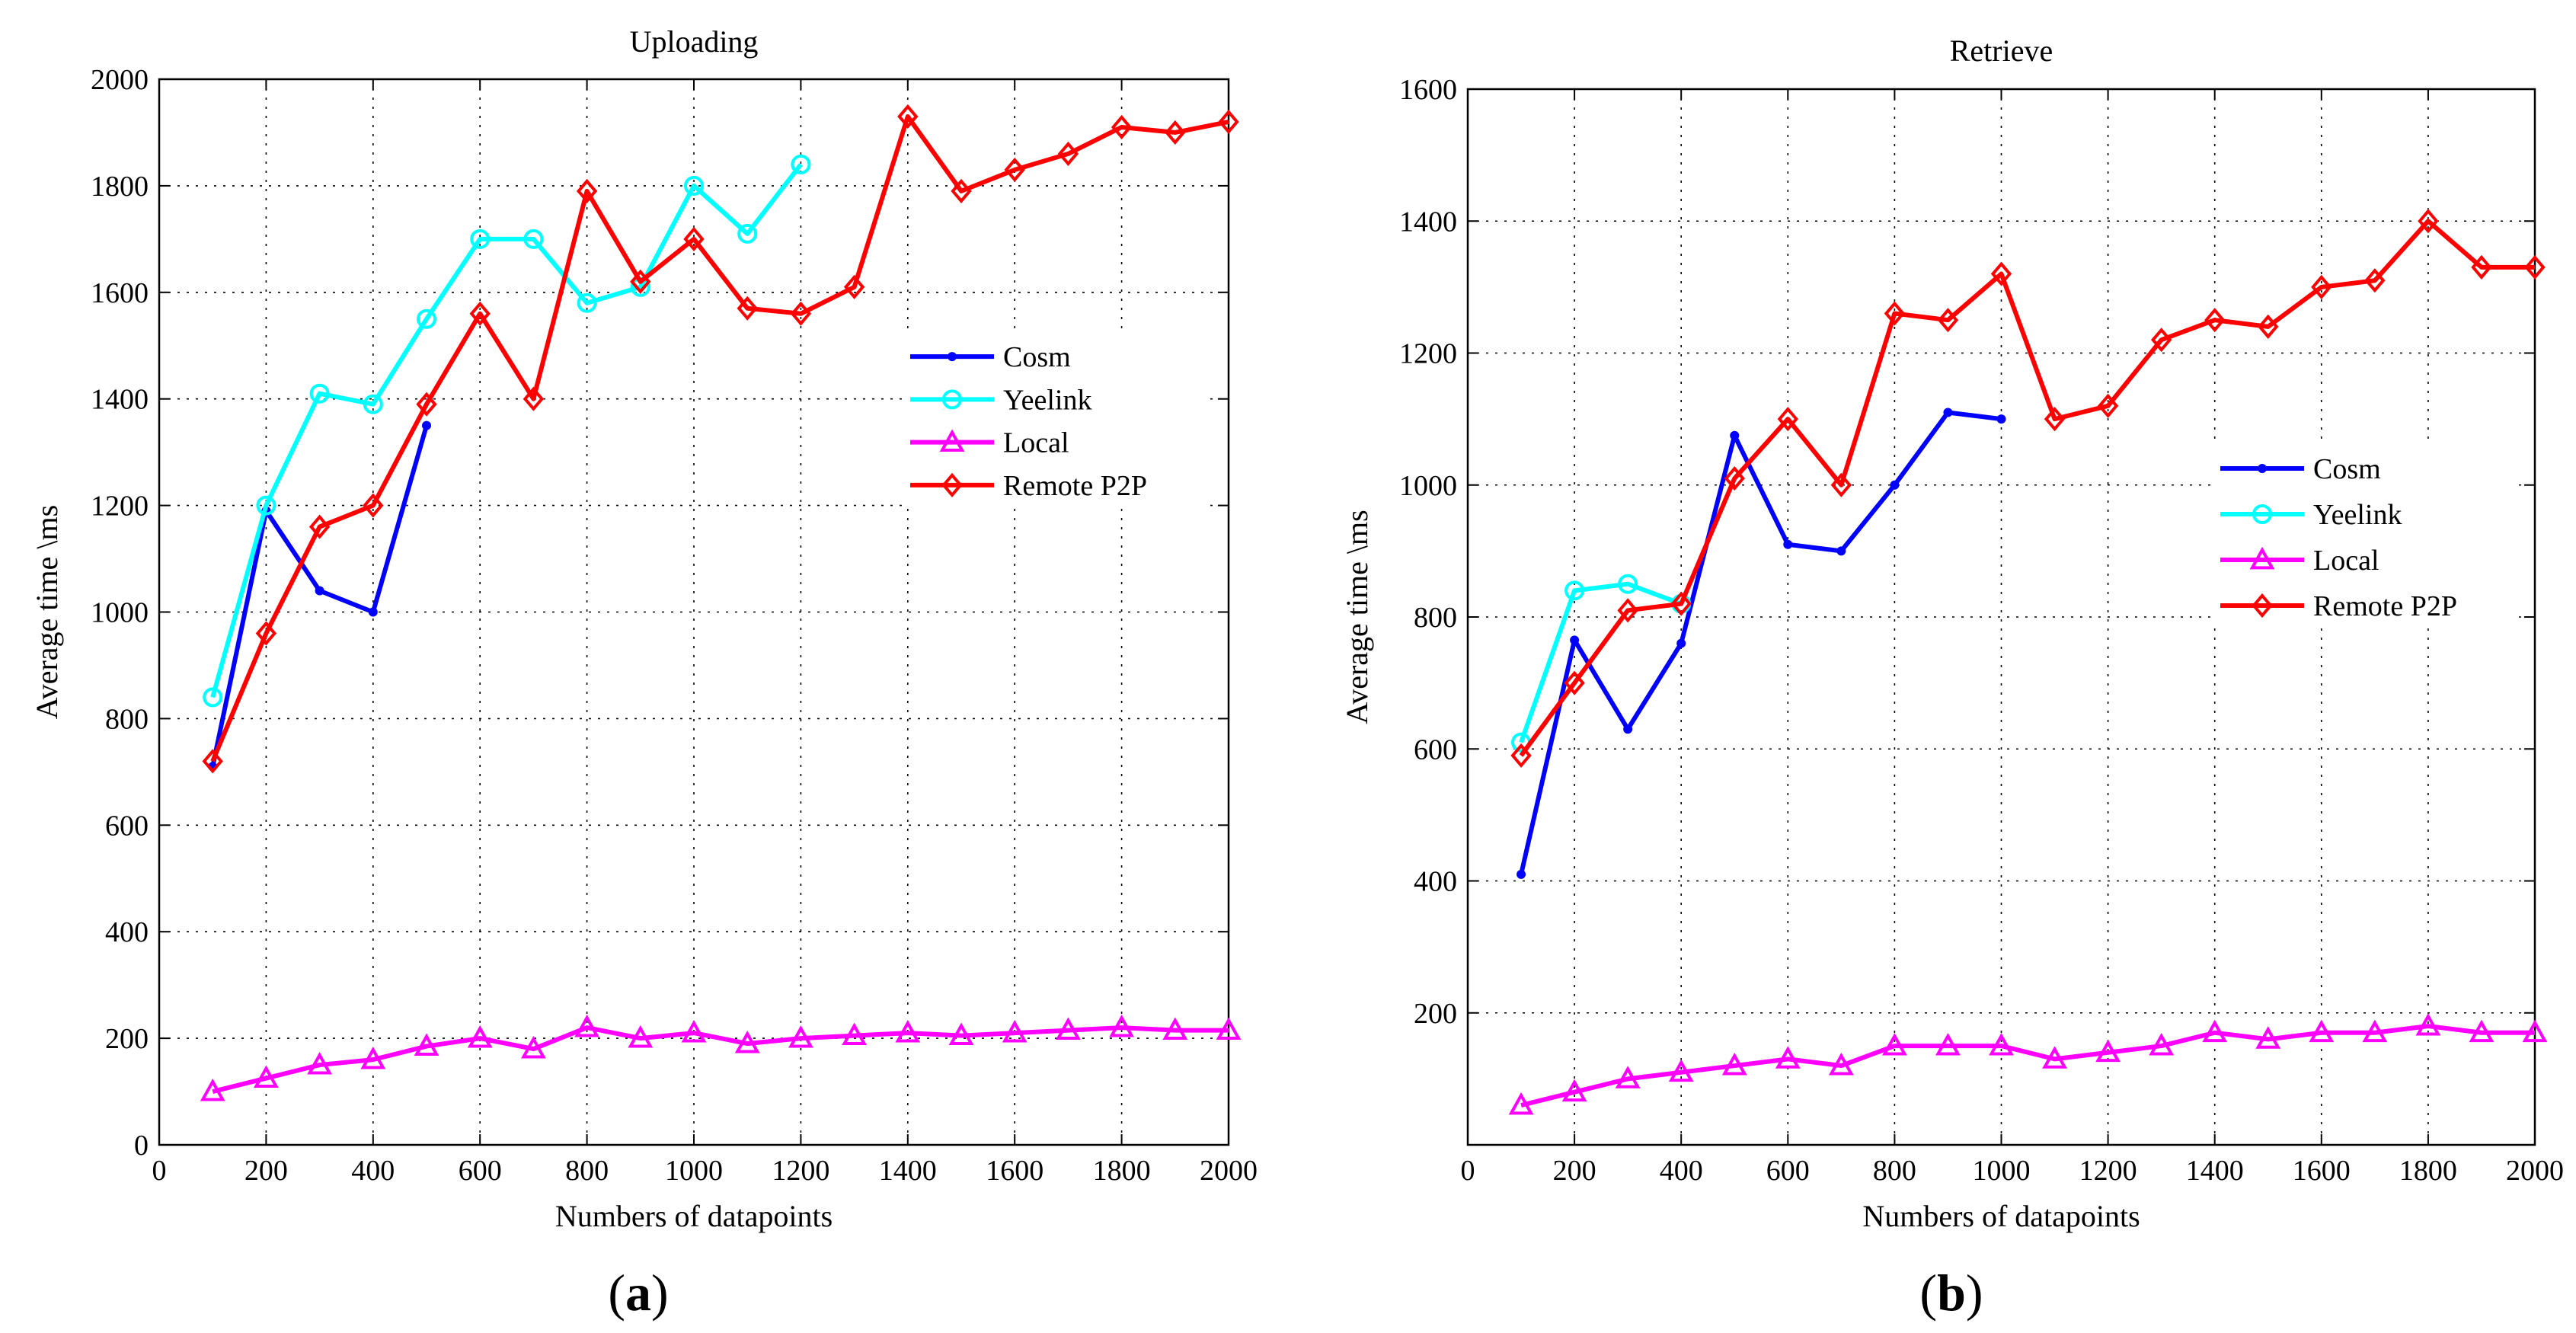 The width and height of the screenshot is (2576, 1333). What do you see at coordinates (2002, 1171) in the screenshot?
I see `x-tick-label: 1000` at bounding box center [2002, 1171].